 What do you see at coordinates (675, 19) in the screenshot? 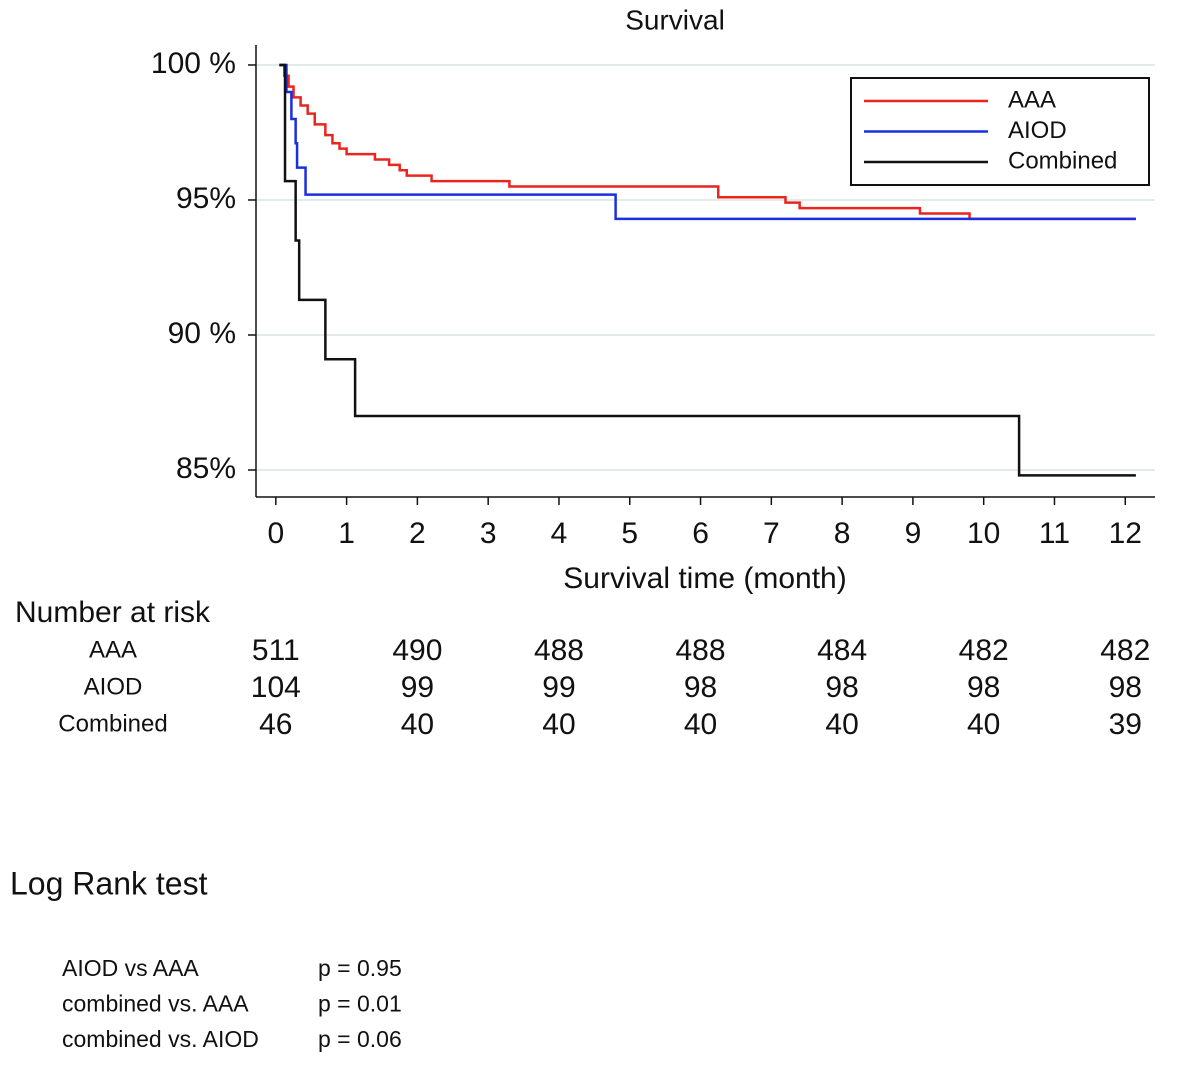
I see `chart-title: Survival` at bounding box center [675, 19].